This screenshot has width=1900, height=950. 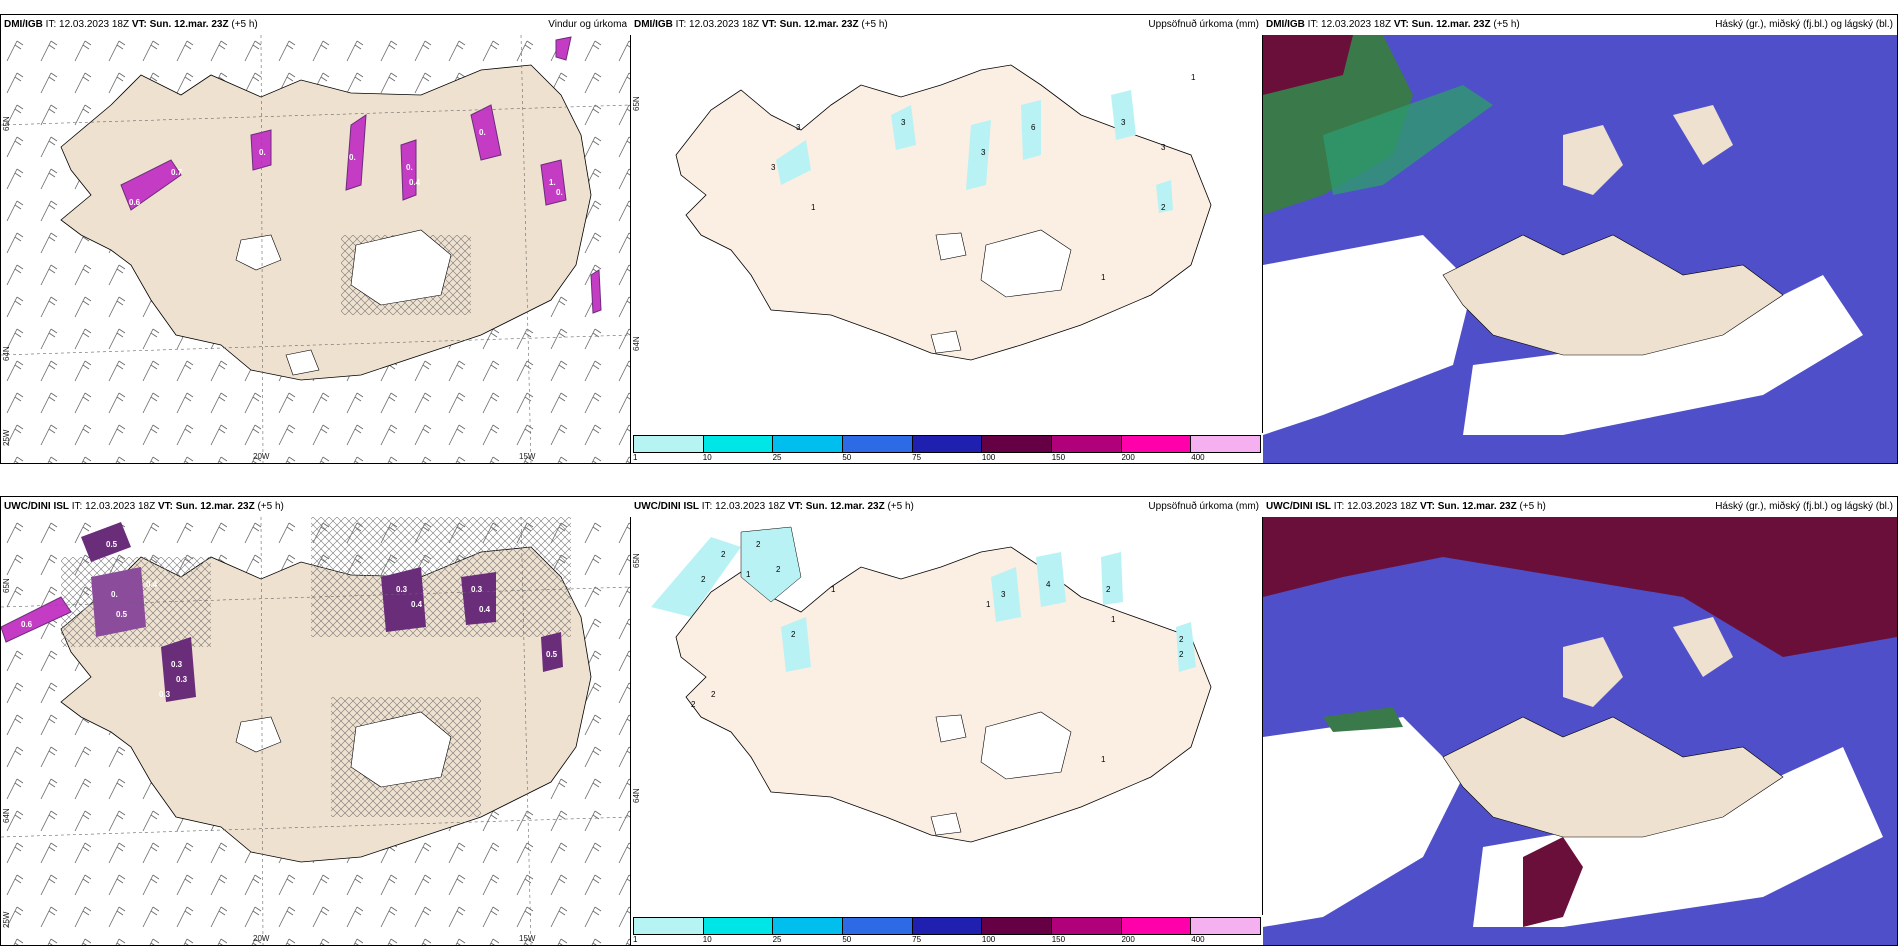 What do you see at coordinates (946, 342) in the screenshot?
I see `glacier-myrdalsjokull` at bounding box center [946, 342].